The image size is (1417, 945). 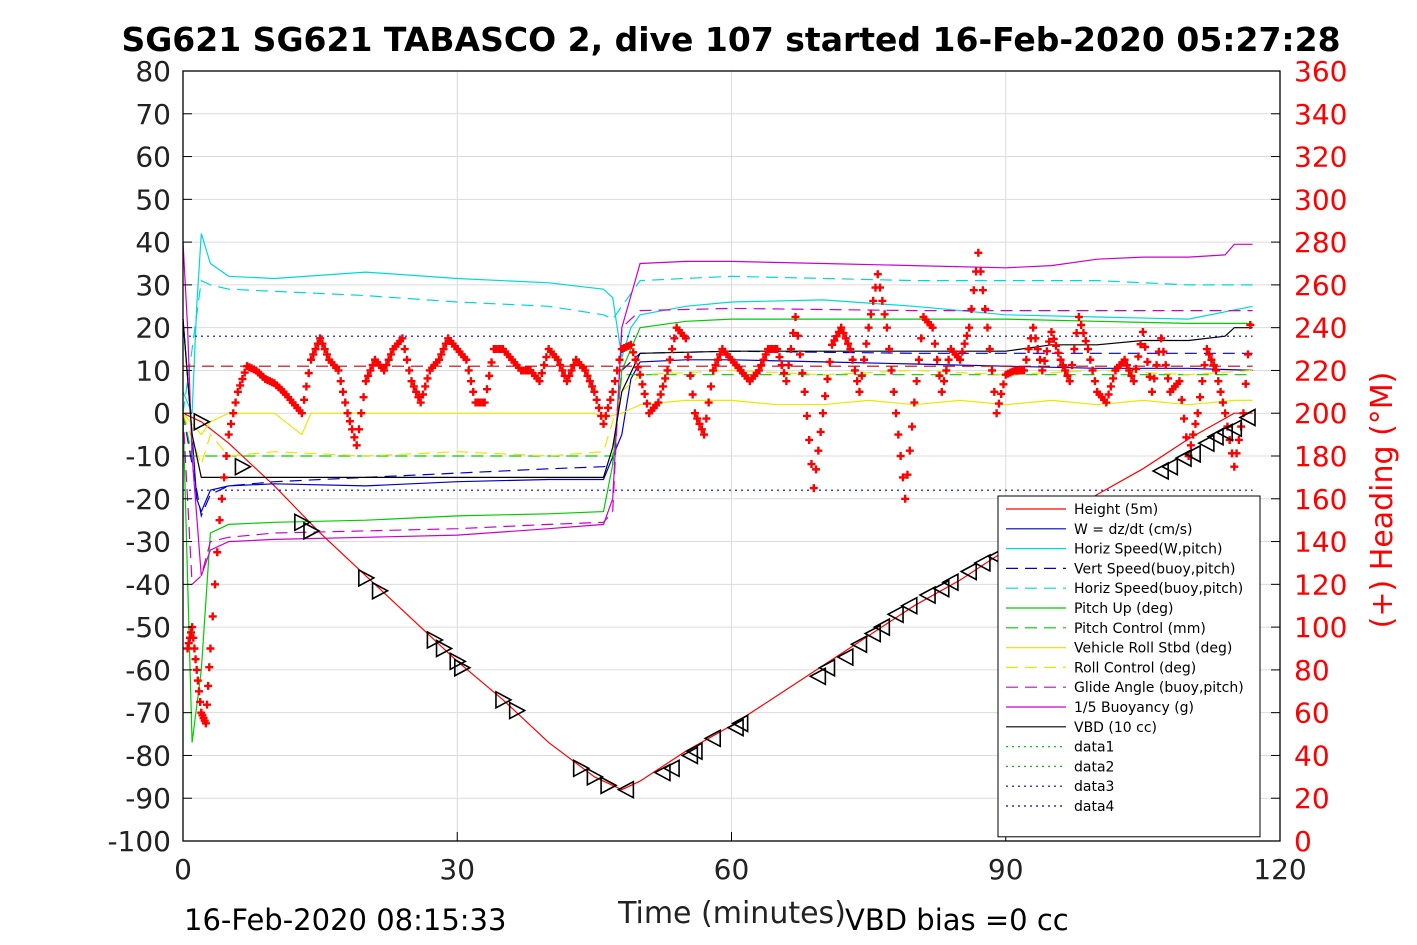 What do you see at coordinates (1303, 841) in the screenshot?
I see `y-tick-label-right: 0` at bounding box center [1303, 841].